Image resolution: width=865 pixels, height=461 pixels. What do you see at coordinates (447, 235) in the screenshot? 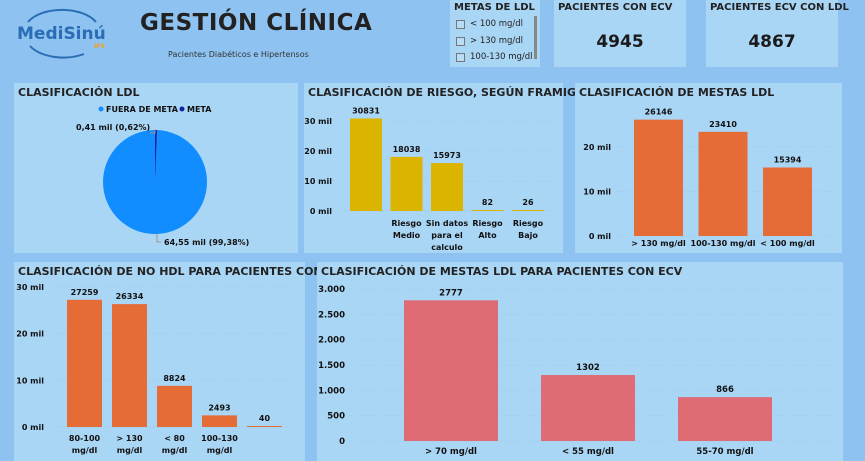
I see `x-tick-label: para el` at bounding box center [447, 235].